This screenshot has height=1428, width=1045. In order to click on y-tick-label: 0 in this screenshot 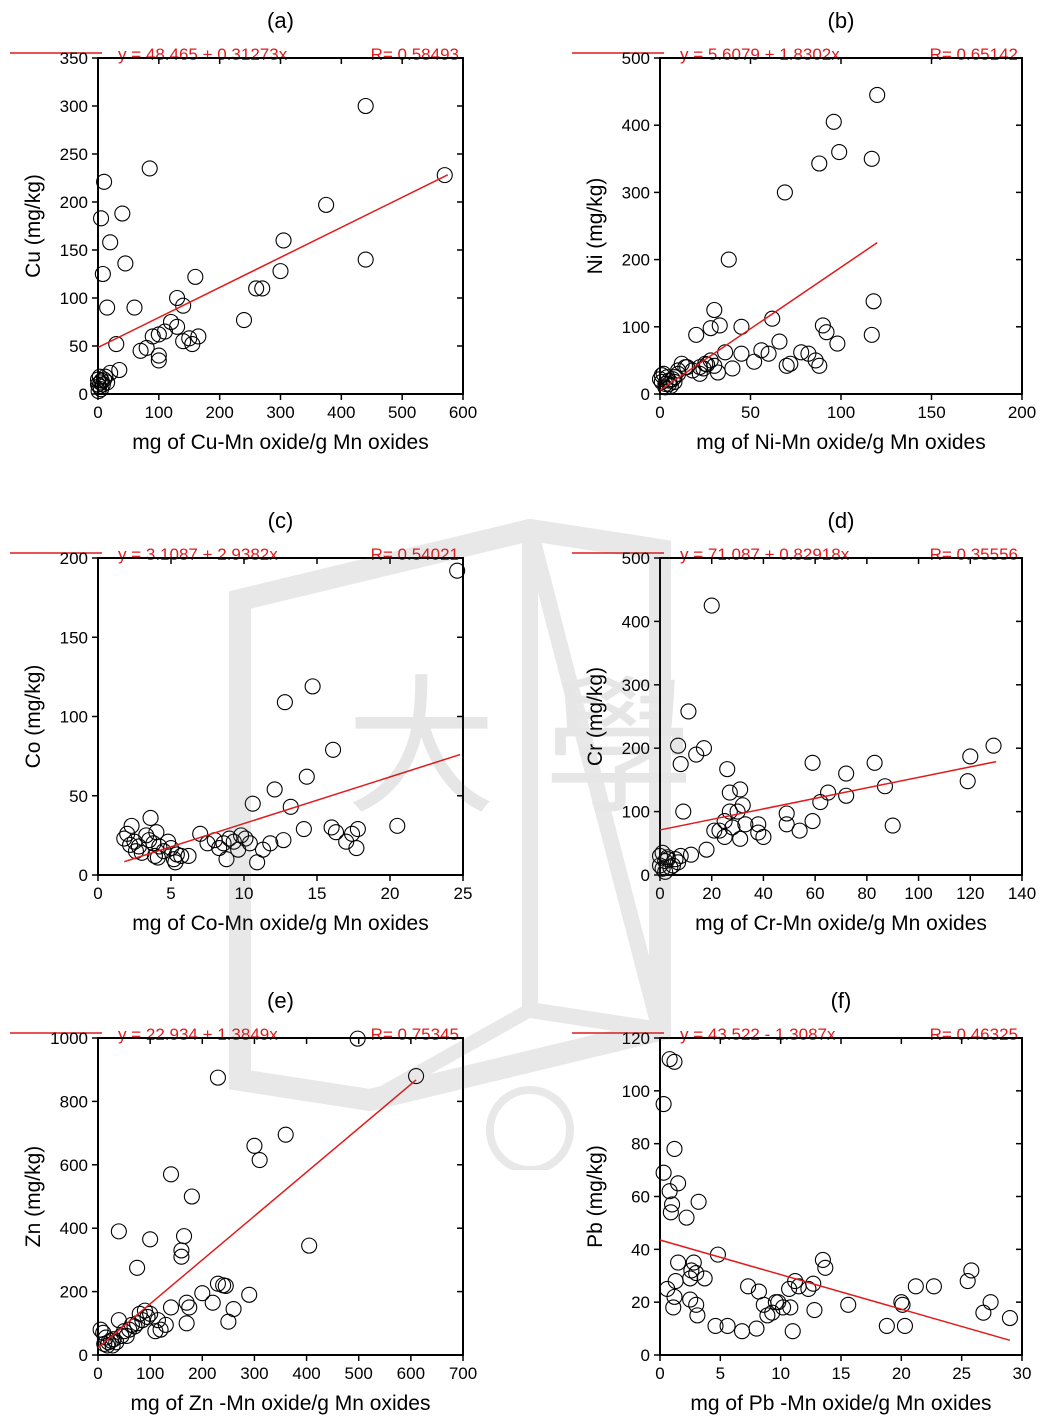, I will do `click(645, 875)`.